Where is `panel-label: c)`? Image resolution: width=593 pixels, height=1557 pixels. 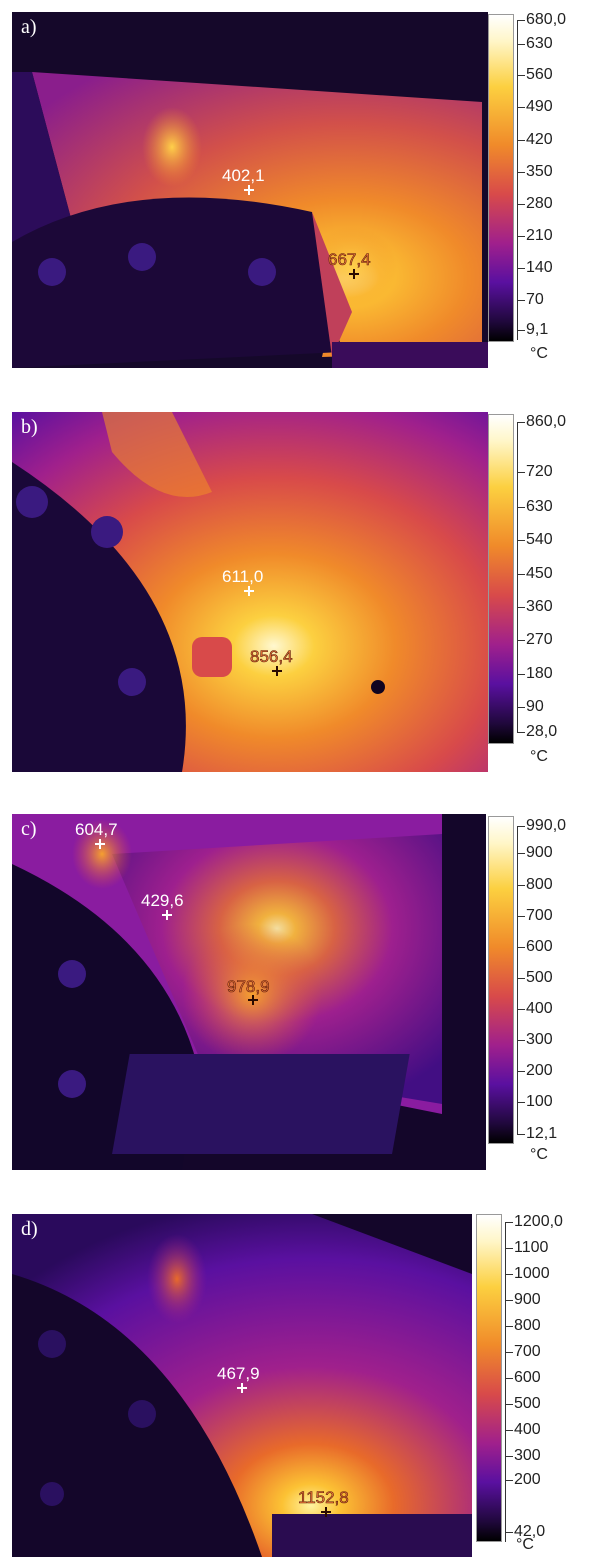 panel-label: c) is located at coordinates (29, 829).